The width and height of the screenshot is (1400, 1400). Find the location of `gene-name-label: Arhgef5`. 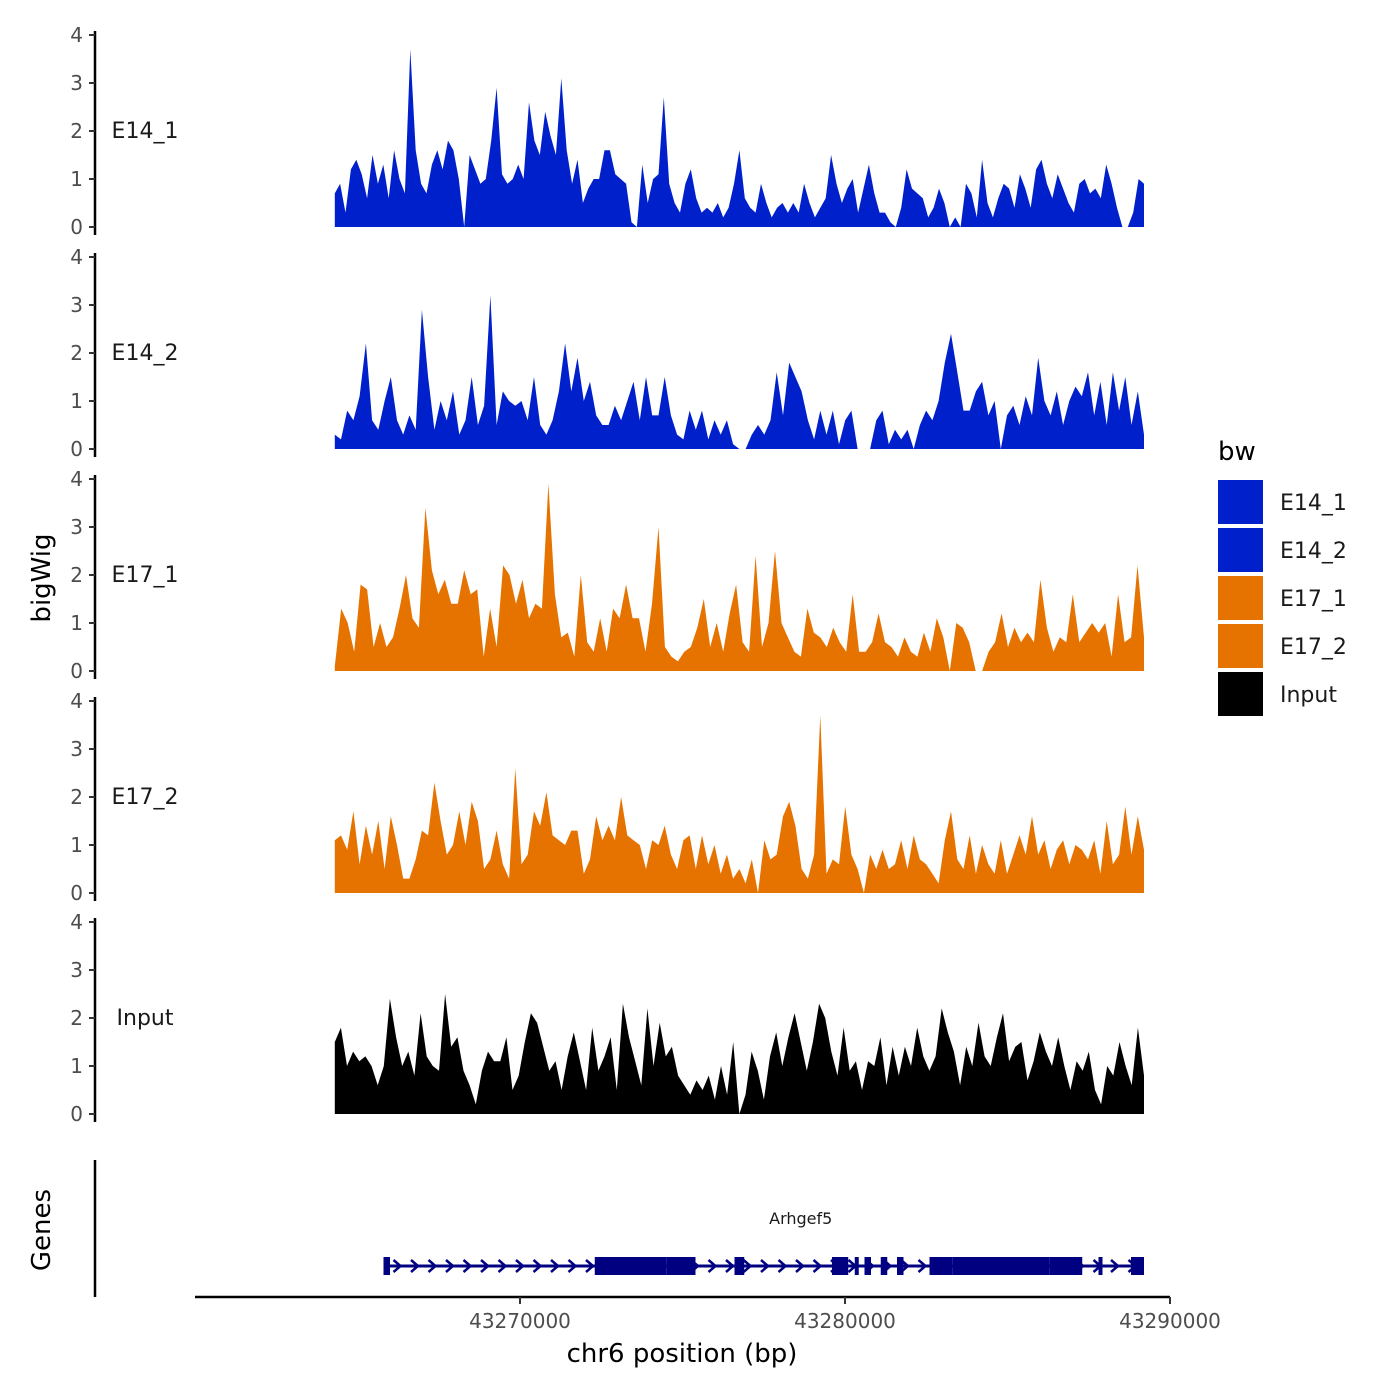

gene-name-label: Arhgef5 is located at coordinates (800, 1218).